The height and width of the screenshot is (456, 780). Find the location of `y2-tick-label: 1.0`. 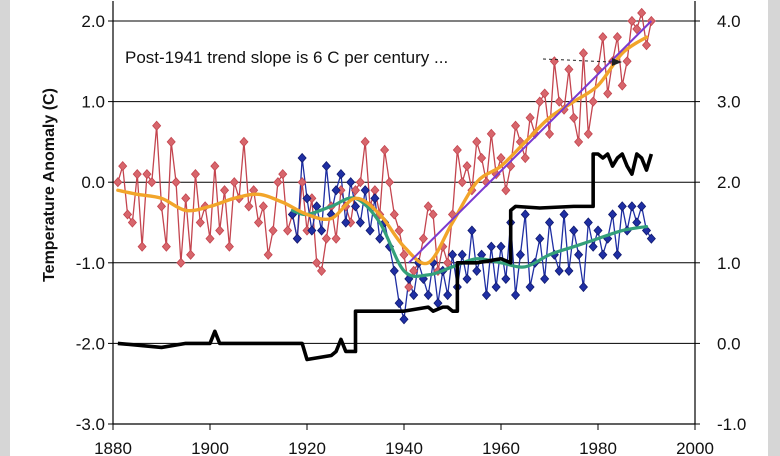

y2-tick-label: 1.0 is located at coordinates (729, 263).